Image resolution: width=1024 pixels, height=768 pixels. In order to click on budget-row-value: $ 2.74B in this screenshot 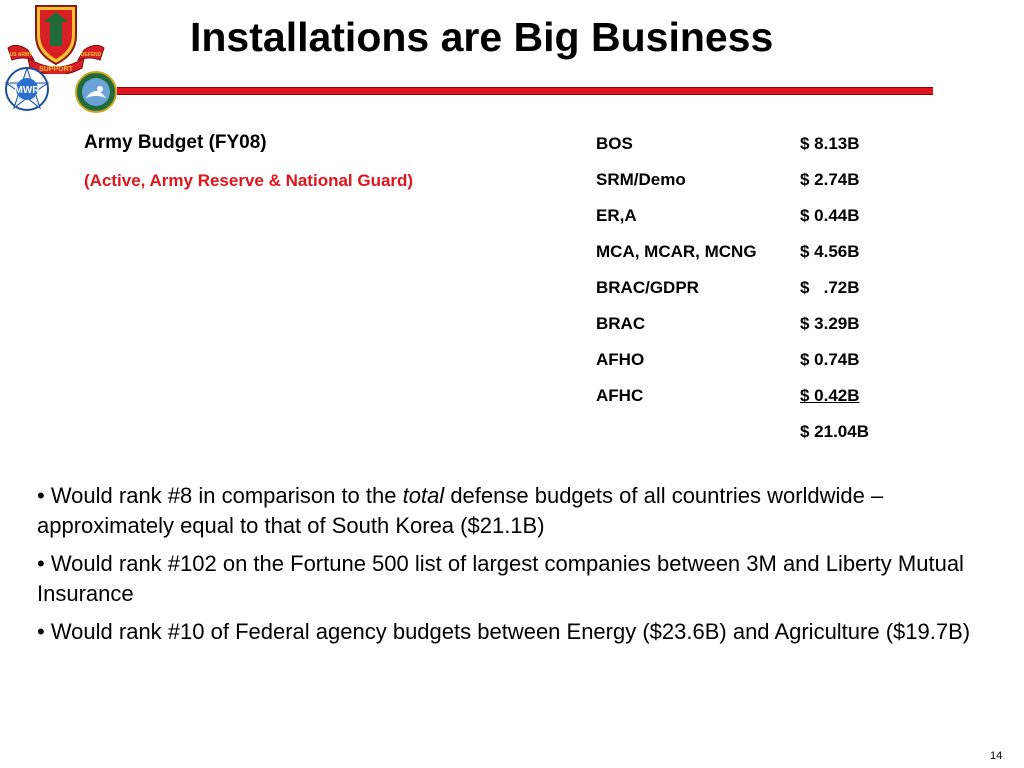, I will do `click(830, 179)`.